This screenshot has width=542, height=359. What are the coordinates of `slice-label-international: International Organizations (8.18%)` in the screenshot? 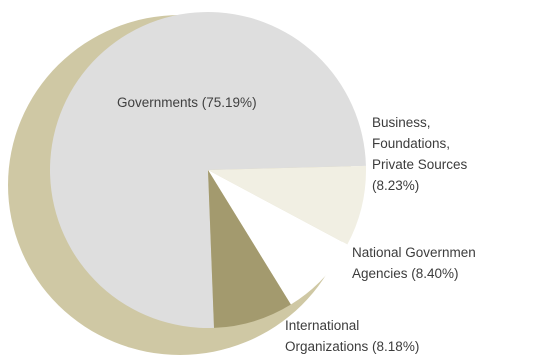 It's located at (352, 336).